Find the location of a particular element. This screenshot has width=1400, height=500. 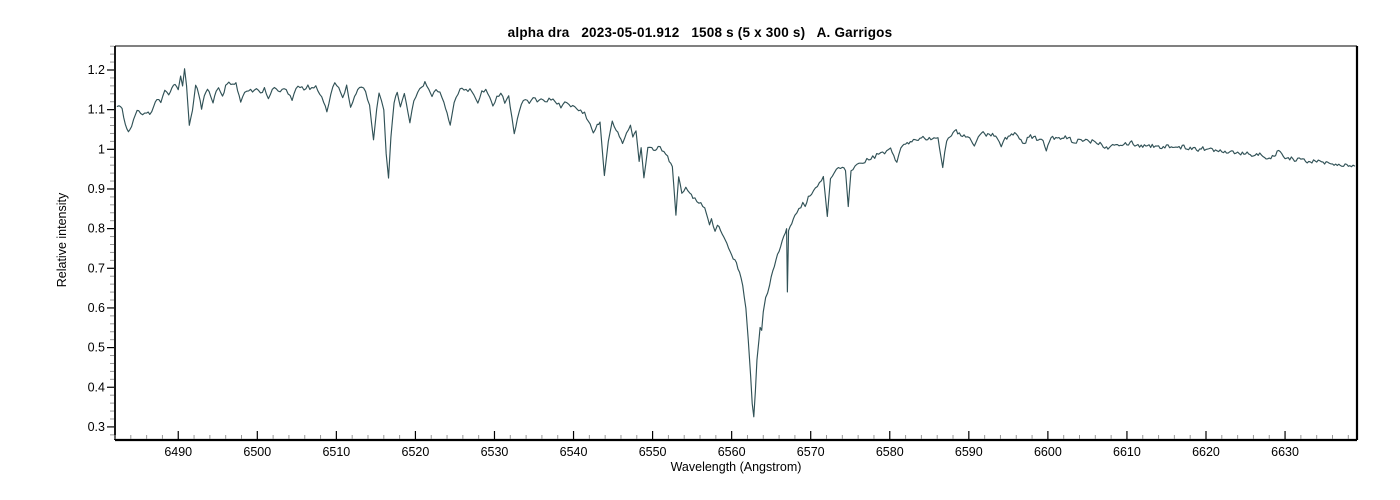

x-tick-label: 6560 is located at coordinates (732, 452).